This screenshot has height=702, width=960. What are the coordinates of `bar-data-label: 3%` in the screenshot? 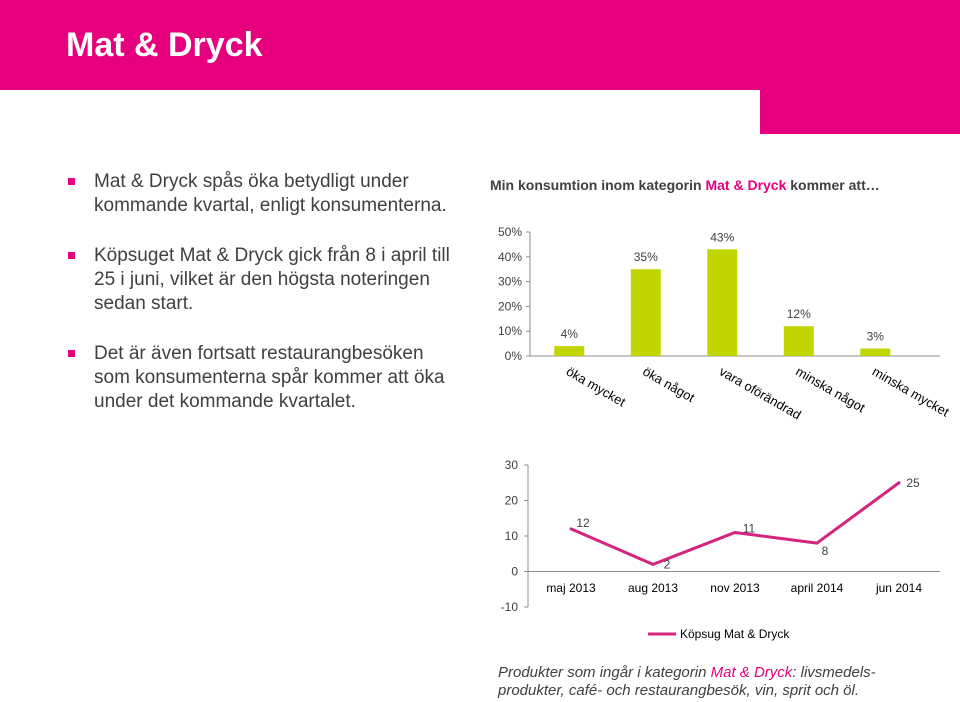 It's located at (876, 337).